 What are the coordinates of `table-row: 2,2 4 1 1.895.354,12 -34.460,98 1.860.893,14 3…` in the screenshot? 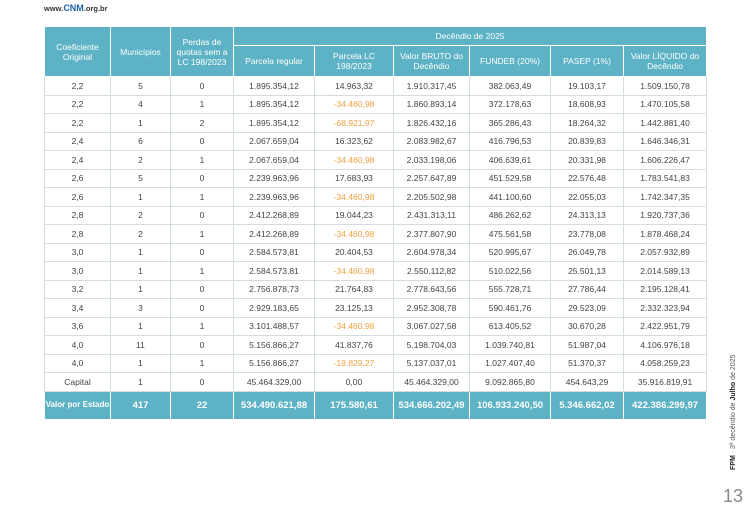 It's located at (376, 104).